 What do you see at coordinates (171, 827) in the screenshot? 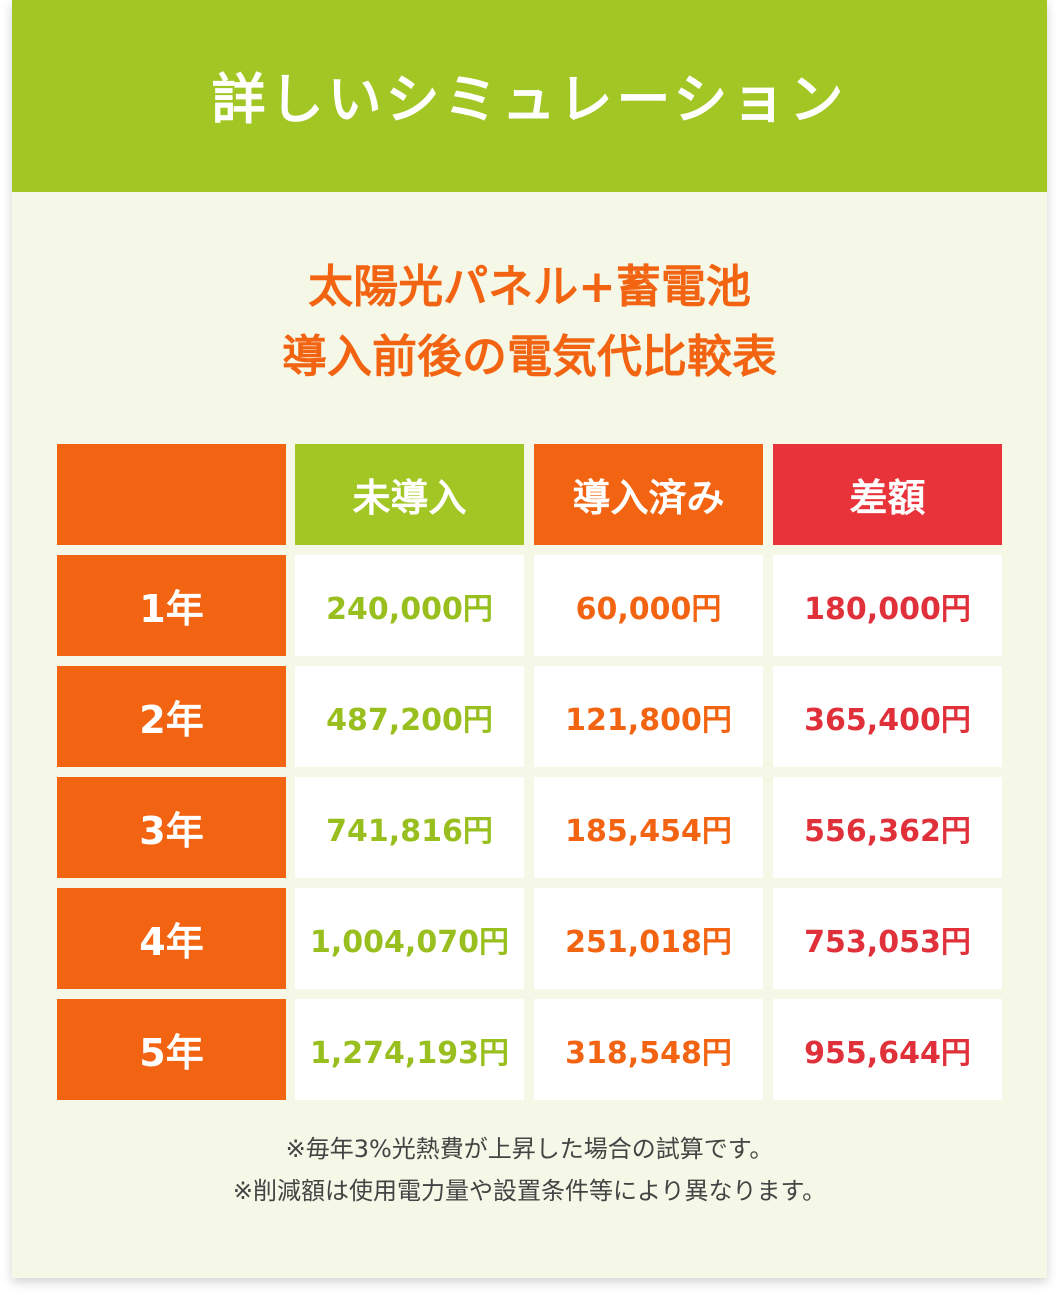
I see `row-year-label: 3年` at bounding box center [171, 827].